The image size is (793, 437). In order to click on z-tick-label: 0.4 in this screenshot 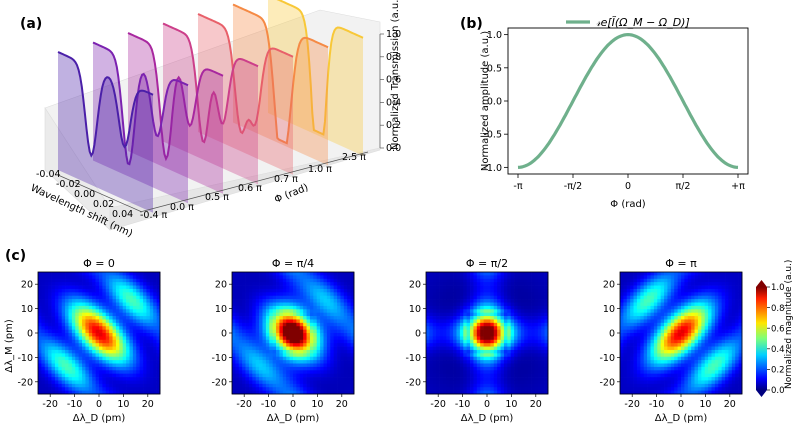, I will do `click(393, 102)`.